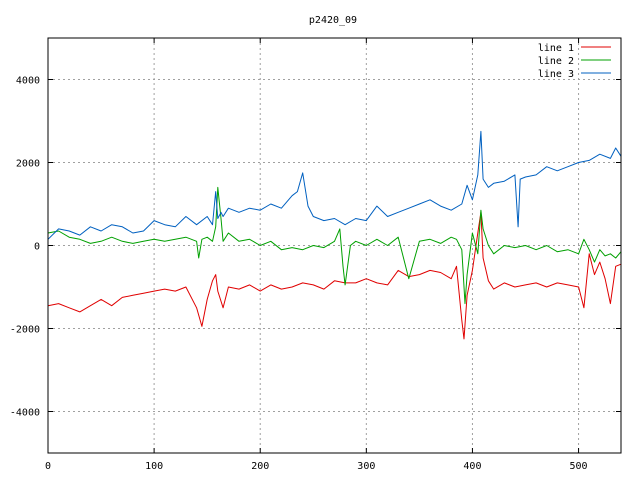 The height and width of the screenshot is (480, 640). I want to click on legend-label-1: line 1, so click(556, 48).